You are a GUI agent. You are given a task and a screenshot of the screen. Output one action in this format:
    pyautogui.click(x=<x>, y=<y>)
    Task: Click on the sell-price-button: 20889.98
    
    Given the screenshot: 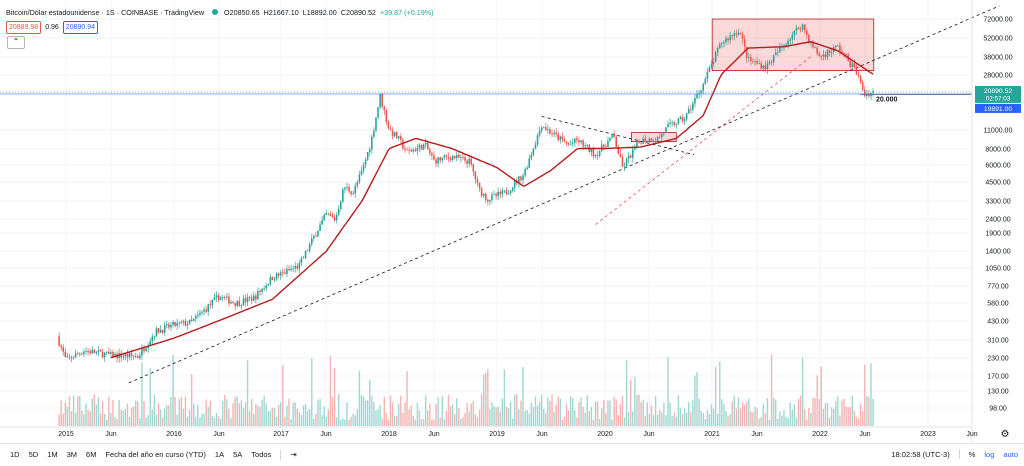 What is the action you would take?
    pyautogui.click(x=24, y=27)
    